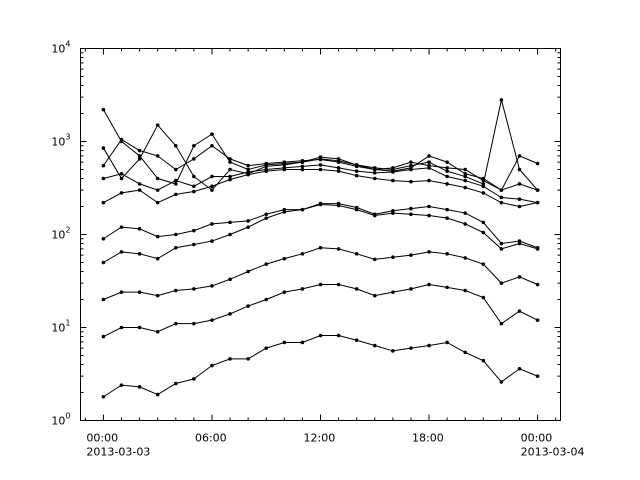 Image resolution: width=640 pixels, height=480 pixels. I want to click on x-tick-label: 06:00, so click(211, 438).